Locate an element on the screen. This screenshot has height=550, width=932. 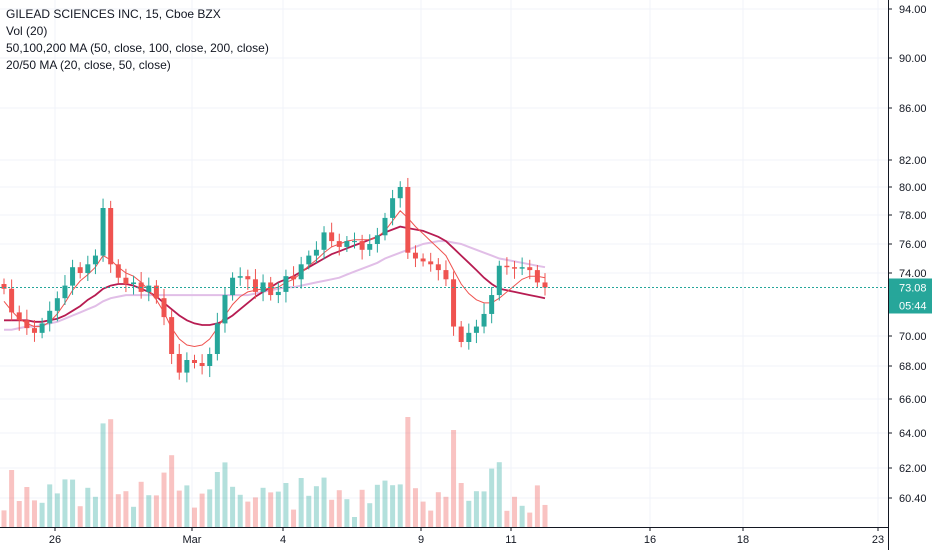
indicator-volume: Vol (20) is located at coordinates (27, 31).